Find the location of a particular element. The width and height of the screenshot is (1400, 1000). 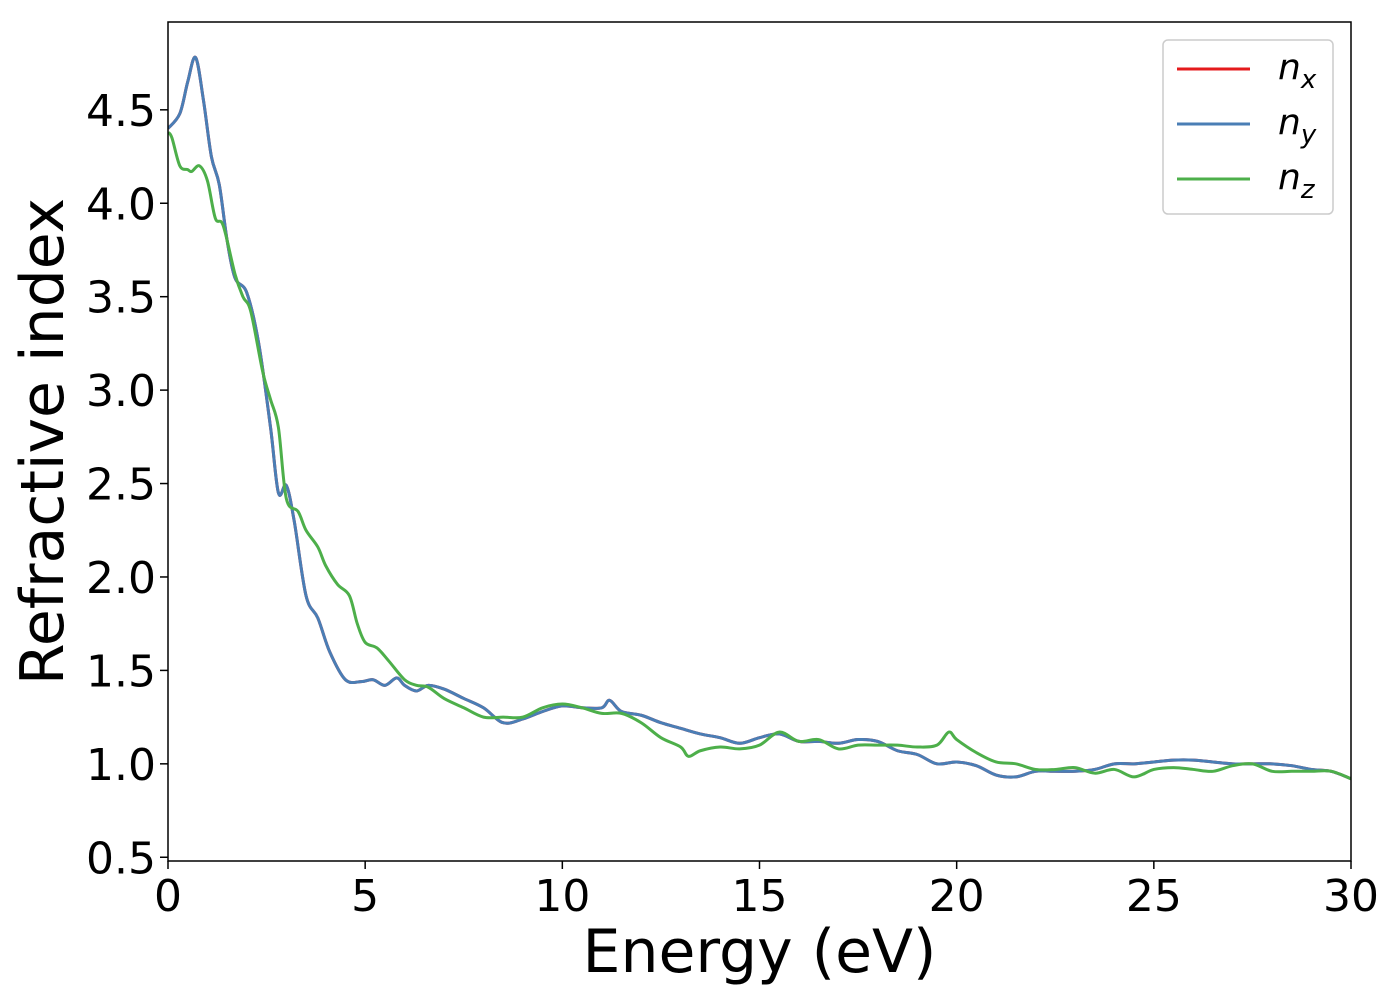

y-tick-label: 1.5 is located at coordinates (121, 671).